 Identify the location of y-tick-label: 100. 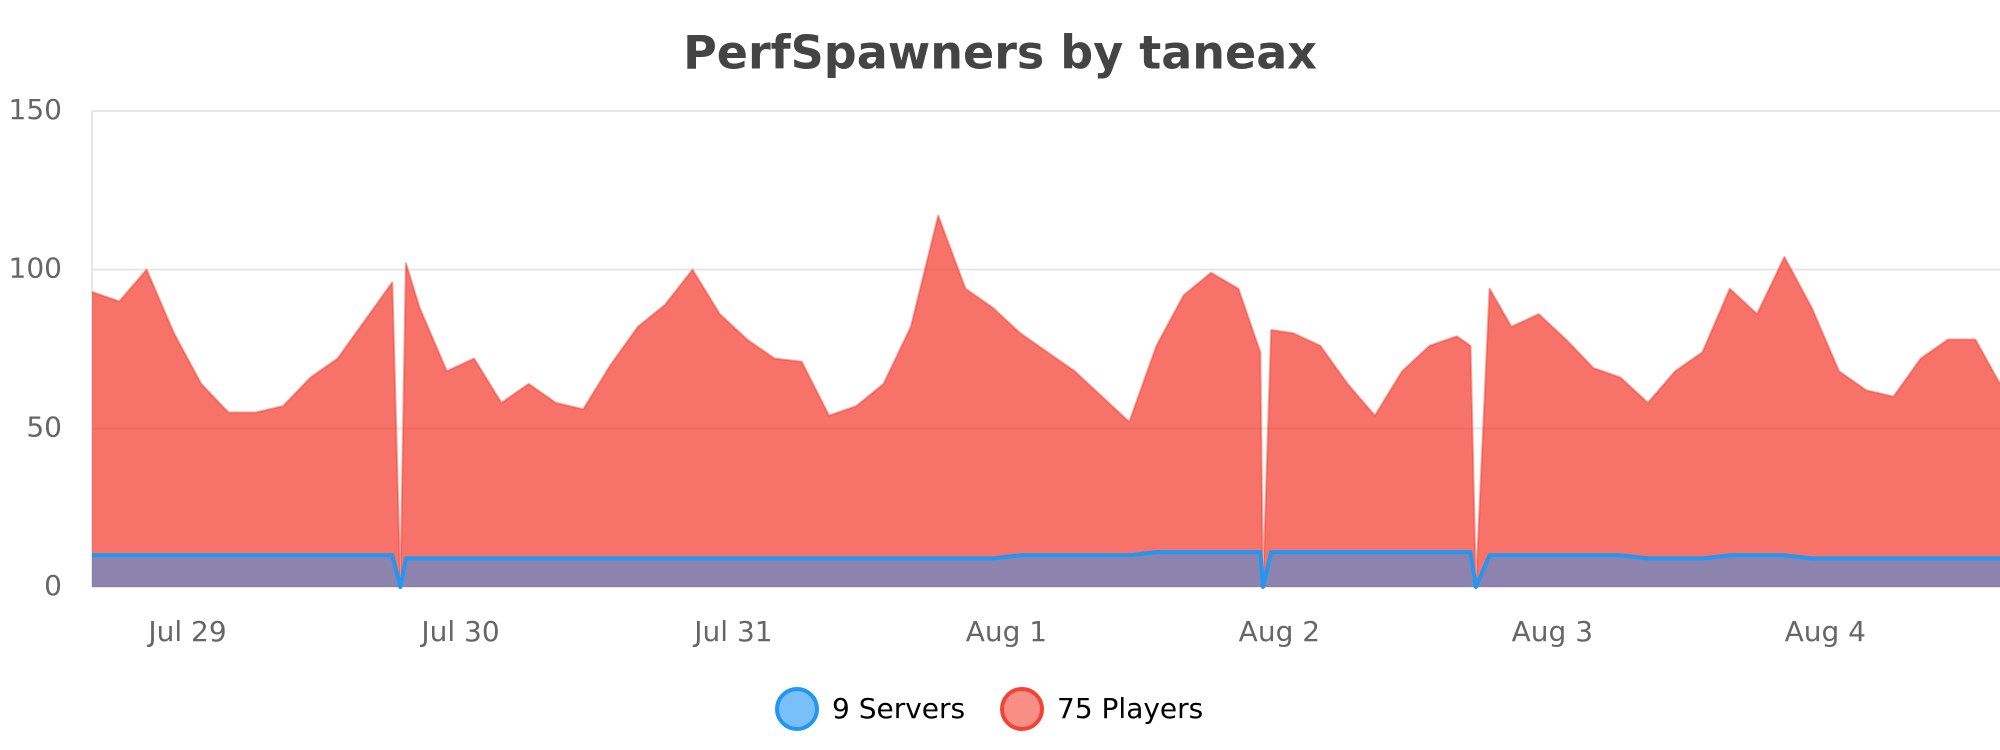
(35, 268).